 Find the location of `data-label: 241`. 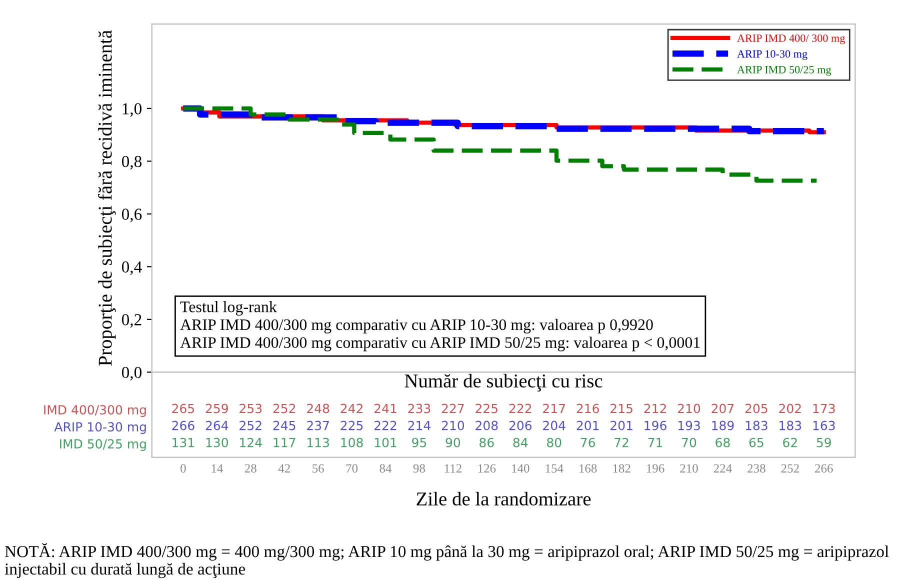

data-label: 241 is located at coordinates (385, 409).